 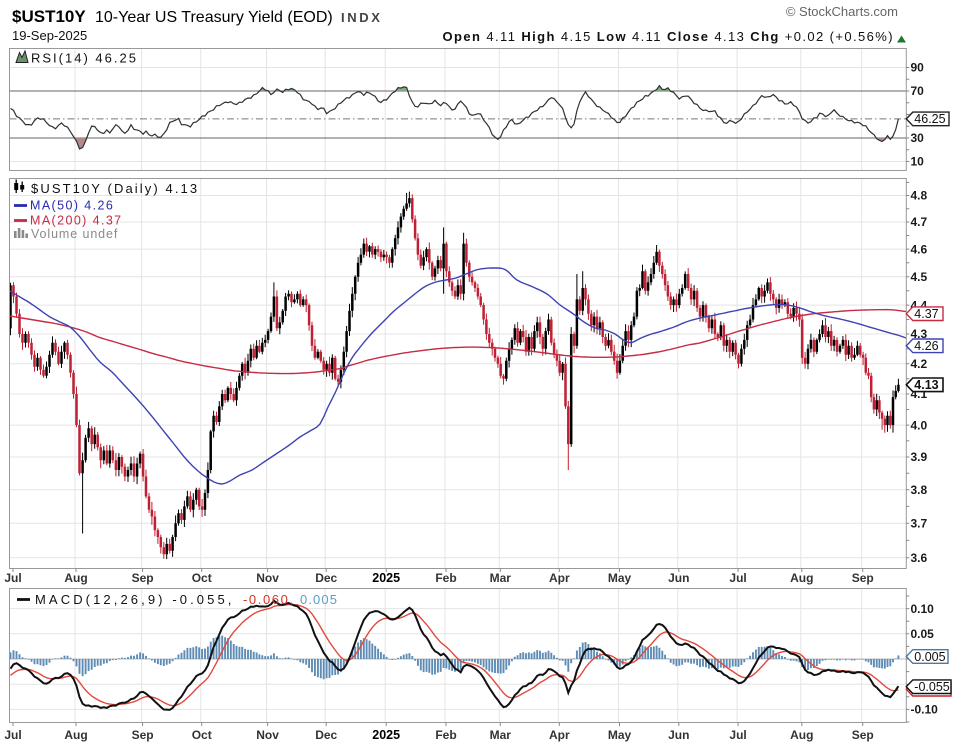 I want to click on svg-text: 4.0, so click(x=919, y=425).